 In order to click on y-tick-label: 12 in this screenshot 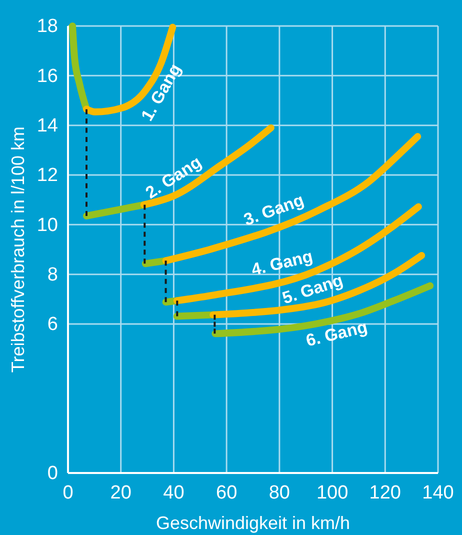, I will do `click(47, 175)`.